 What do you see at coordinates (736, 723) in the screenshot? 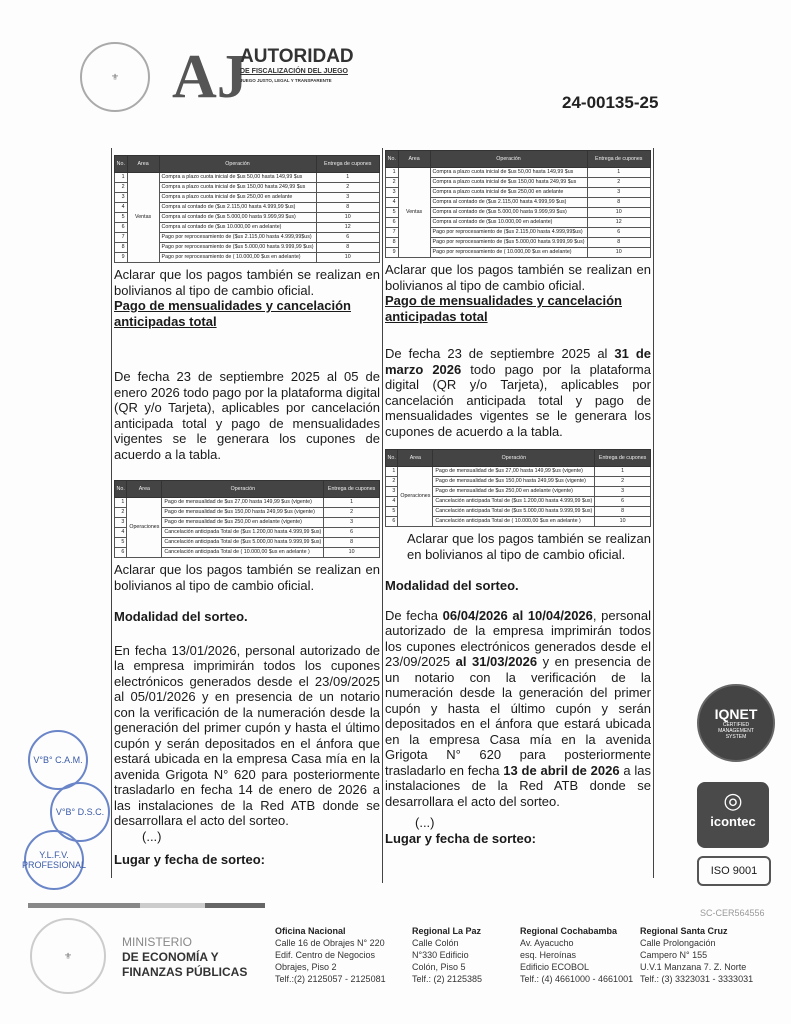
I see `iqnet-certification-logo: IQNET CERTIFIED MANAGEMENT SYSTEM` at bounding box center [736, 723].